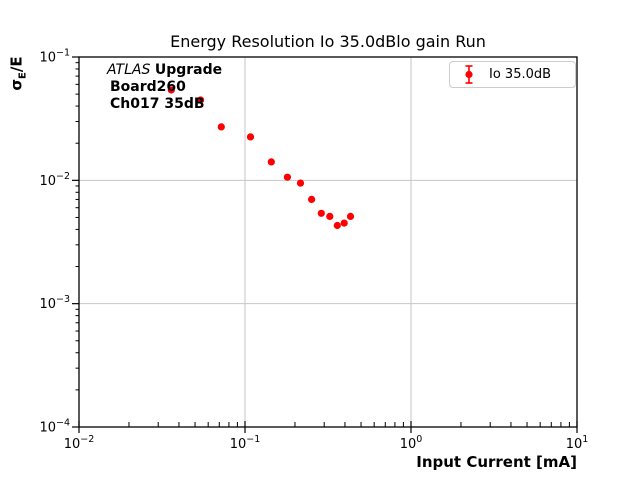  Describe the element at coordinates (188, 70) in the screenshot. I see `annotation-tag: Upgrade` at that location.